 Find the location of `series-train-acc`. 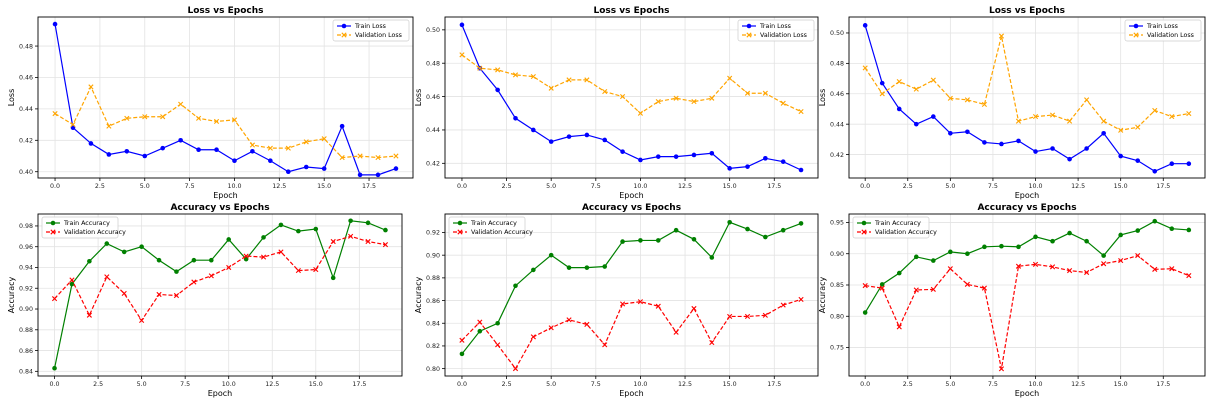

series-train-acc is located at coordinates (220, 294).